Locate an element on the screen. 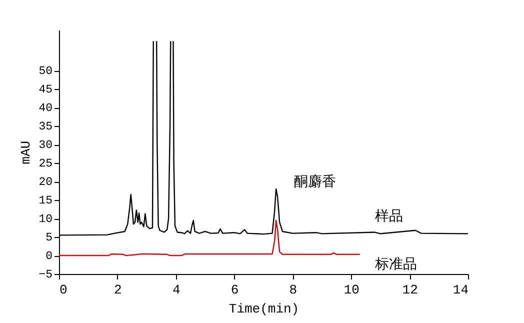  y-tick-label: 15 is located at coordinates (45, 201).